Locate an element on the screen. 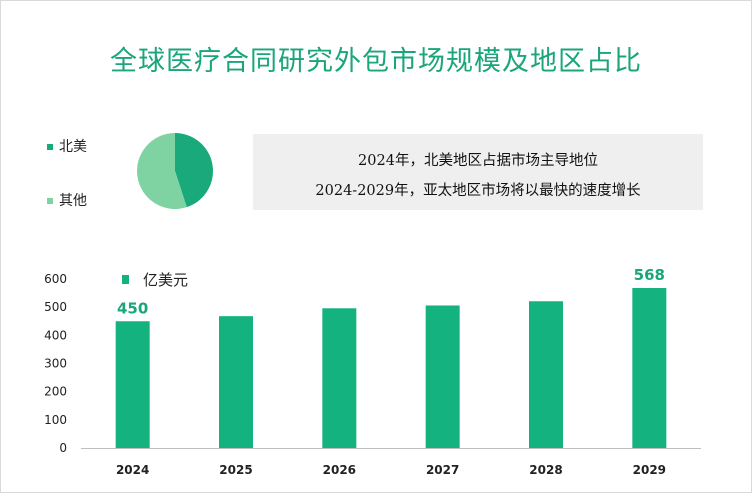  y-tick-label: 500 is located at coordinates (55, 307).